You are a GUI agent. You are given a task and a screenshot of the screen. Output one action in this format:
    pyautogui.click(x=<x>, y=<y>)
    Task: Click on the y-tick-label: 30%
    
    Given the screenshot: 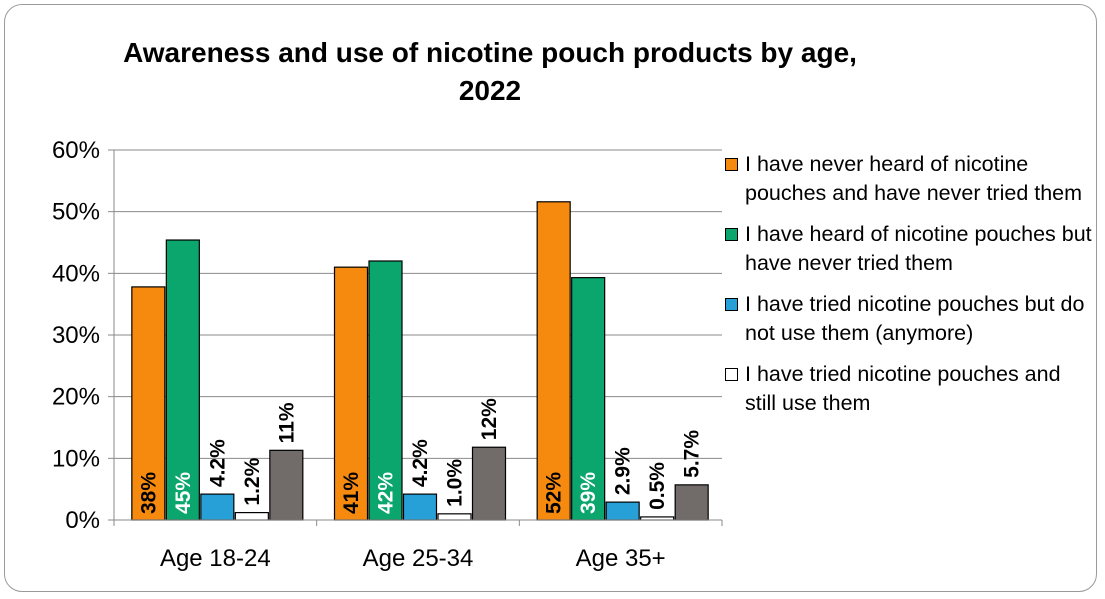 What is the action you would take?
    pyautogui.click(x=76, y=335)
    